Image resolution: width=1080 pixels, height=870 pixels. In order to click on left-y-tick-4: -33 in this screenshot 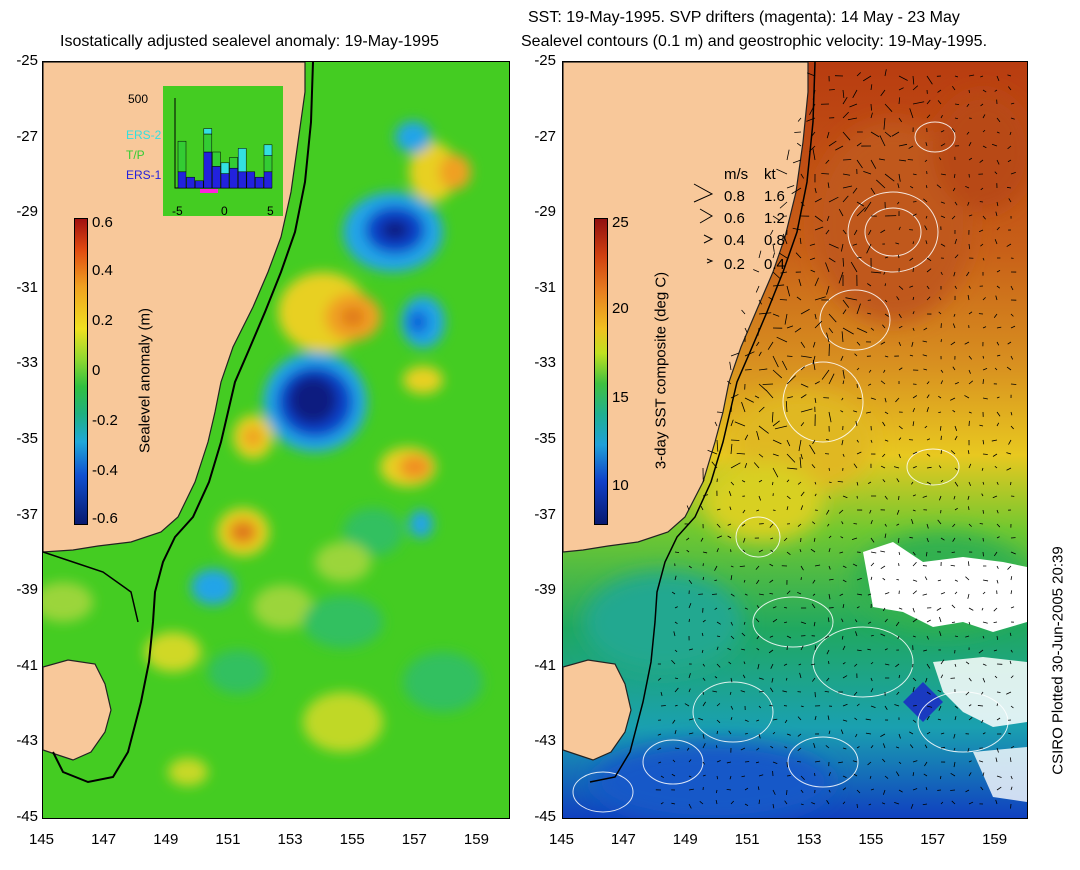, I will do `click(27, 363)`.